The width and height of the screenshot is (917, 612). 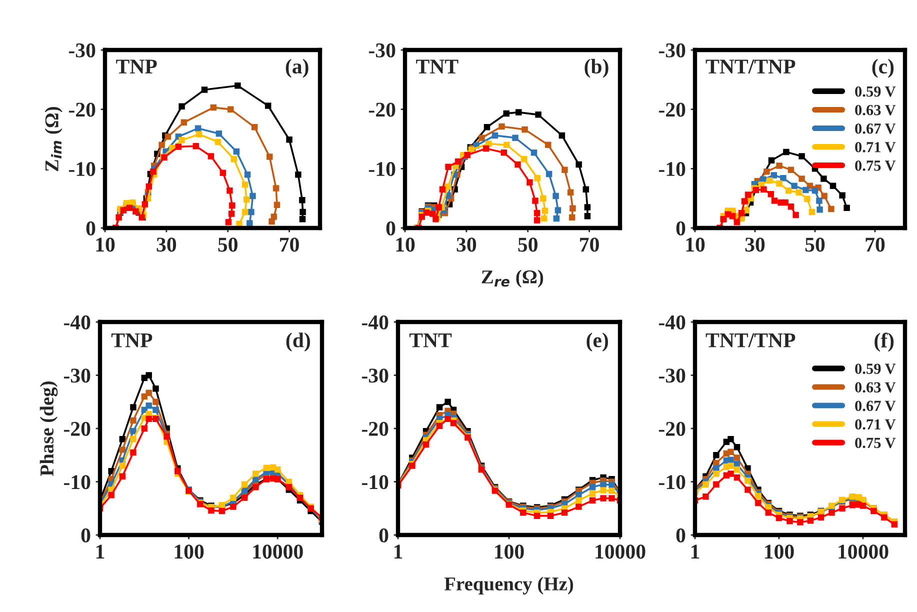 What do you see at coordinates (53, 139) in the screenshot?
I see `y-axis-title: Z$_{im}$ (Ω)` at bounding box center [53, 139].